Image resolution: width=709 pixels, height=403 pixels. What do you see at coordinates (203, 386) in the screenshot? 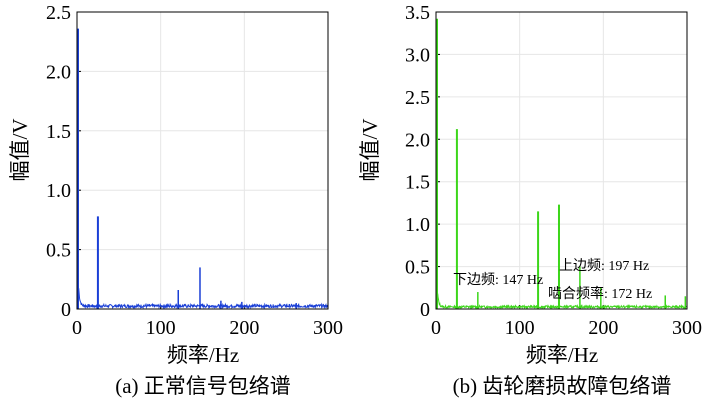
I see `caption-a: (a) 正常信号包络谱` at bounding box center [203, 386].